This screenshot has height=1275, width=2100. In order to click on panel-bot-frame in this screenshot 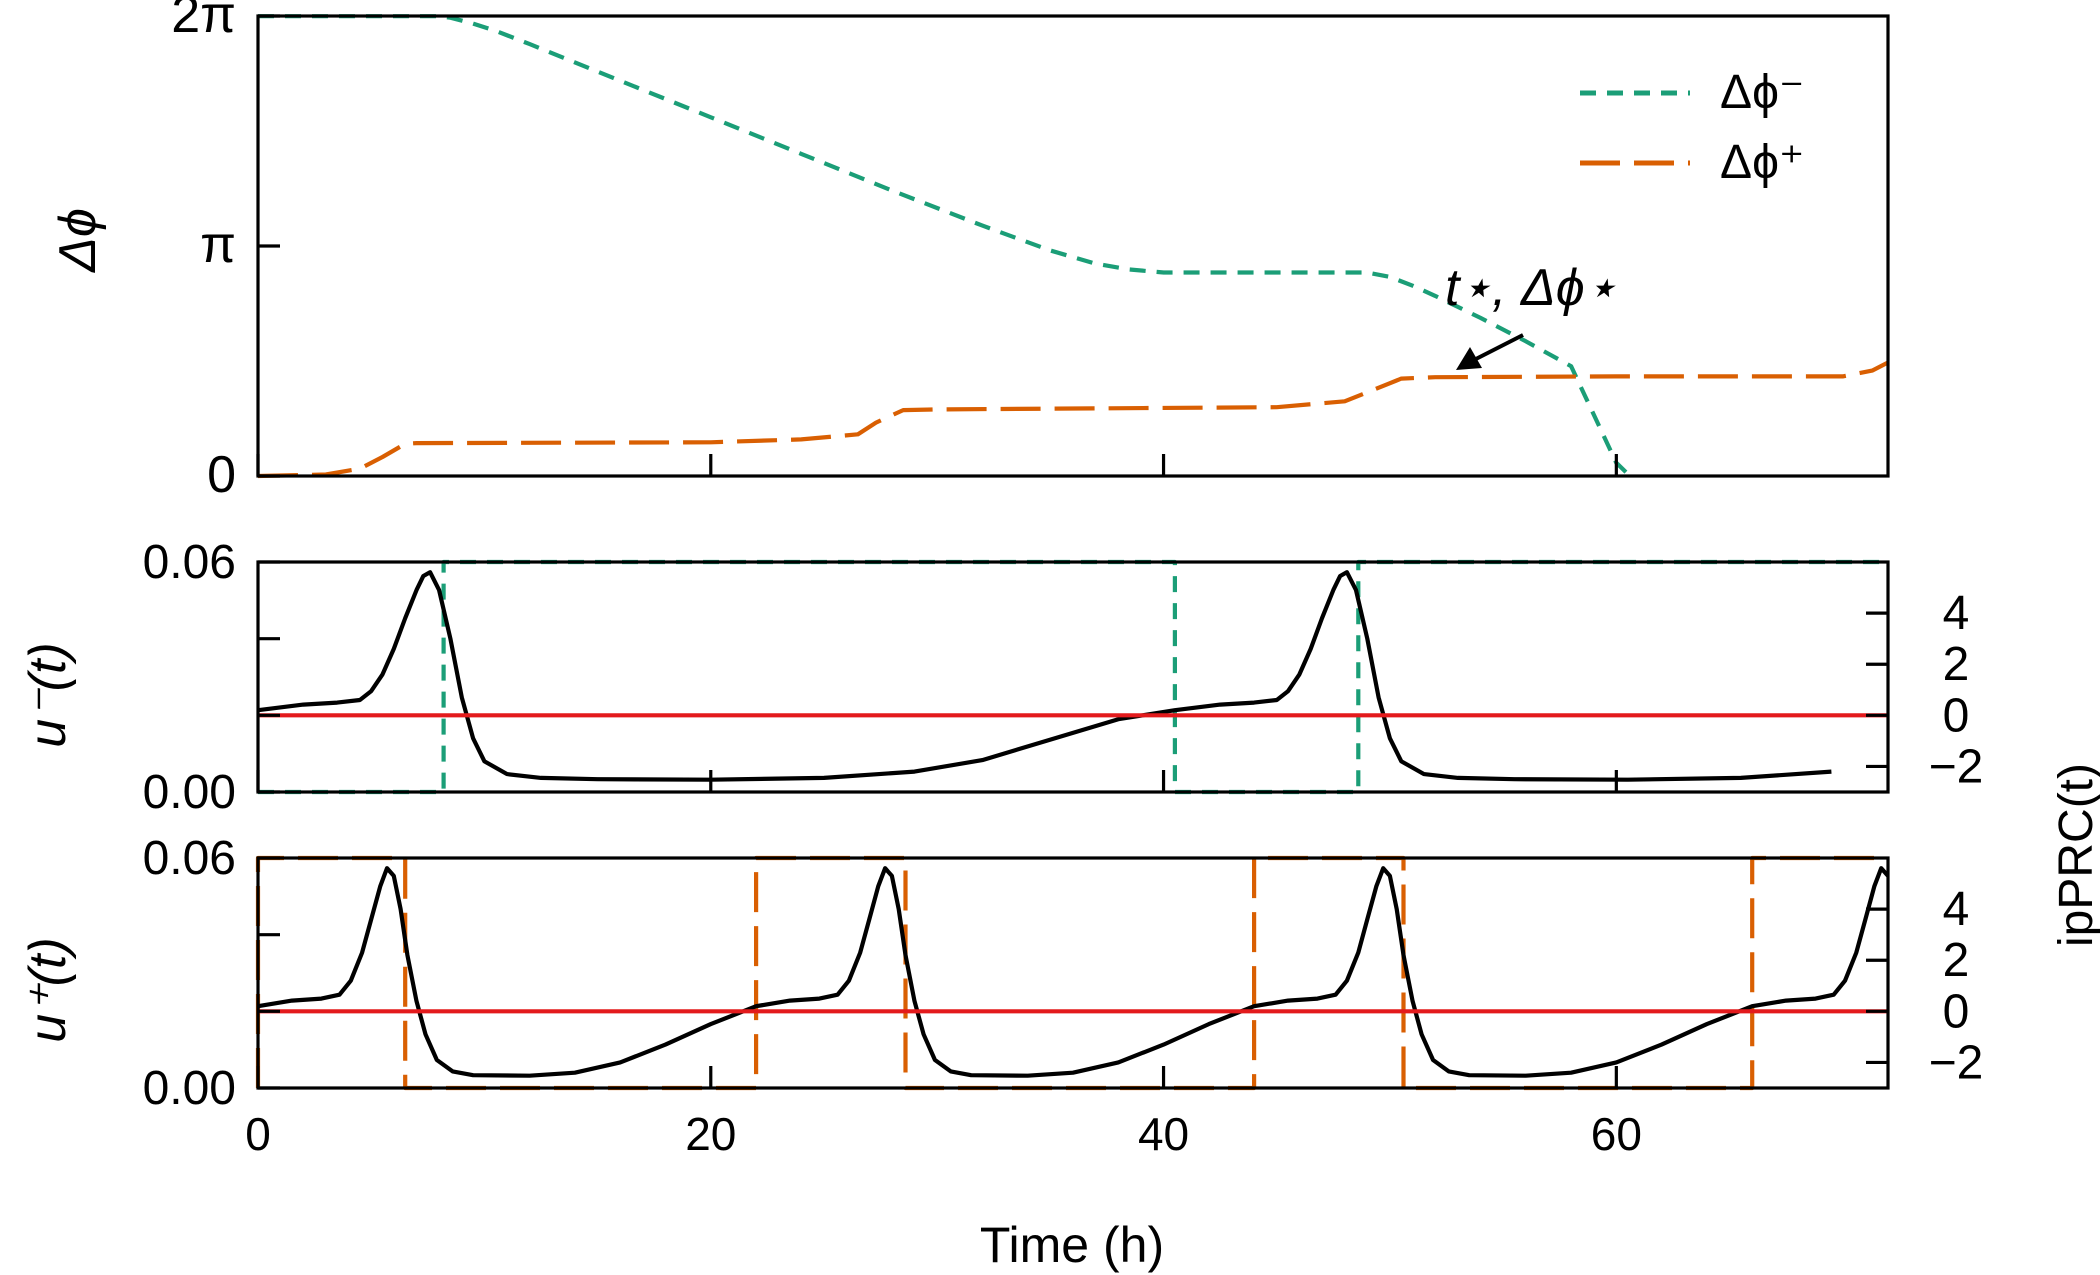, I will do `click(1073, 973)`.